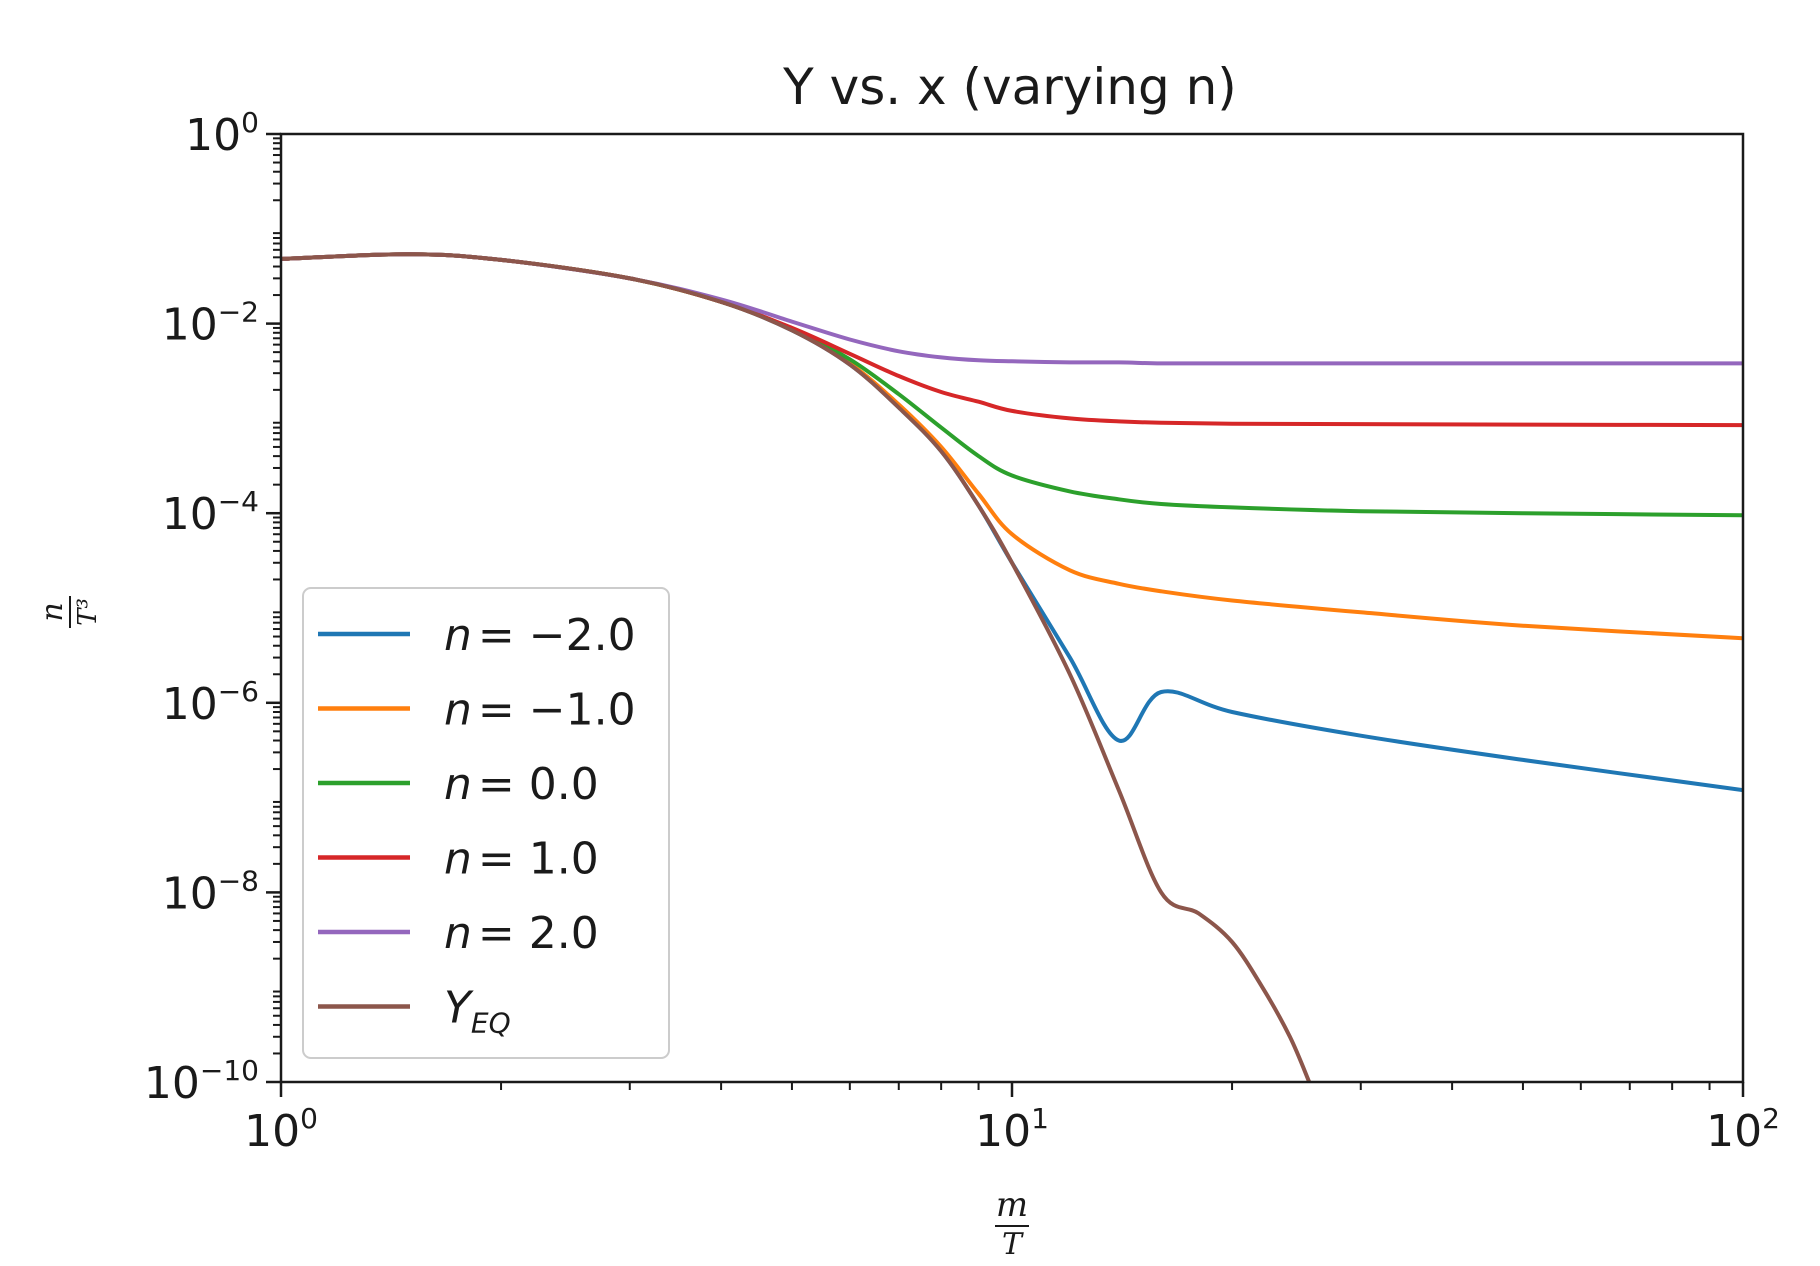 The height and width of the screenshot is (1266, 1820). I want to click on legend-label-0: n = −2.0, so click(540, 635).